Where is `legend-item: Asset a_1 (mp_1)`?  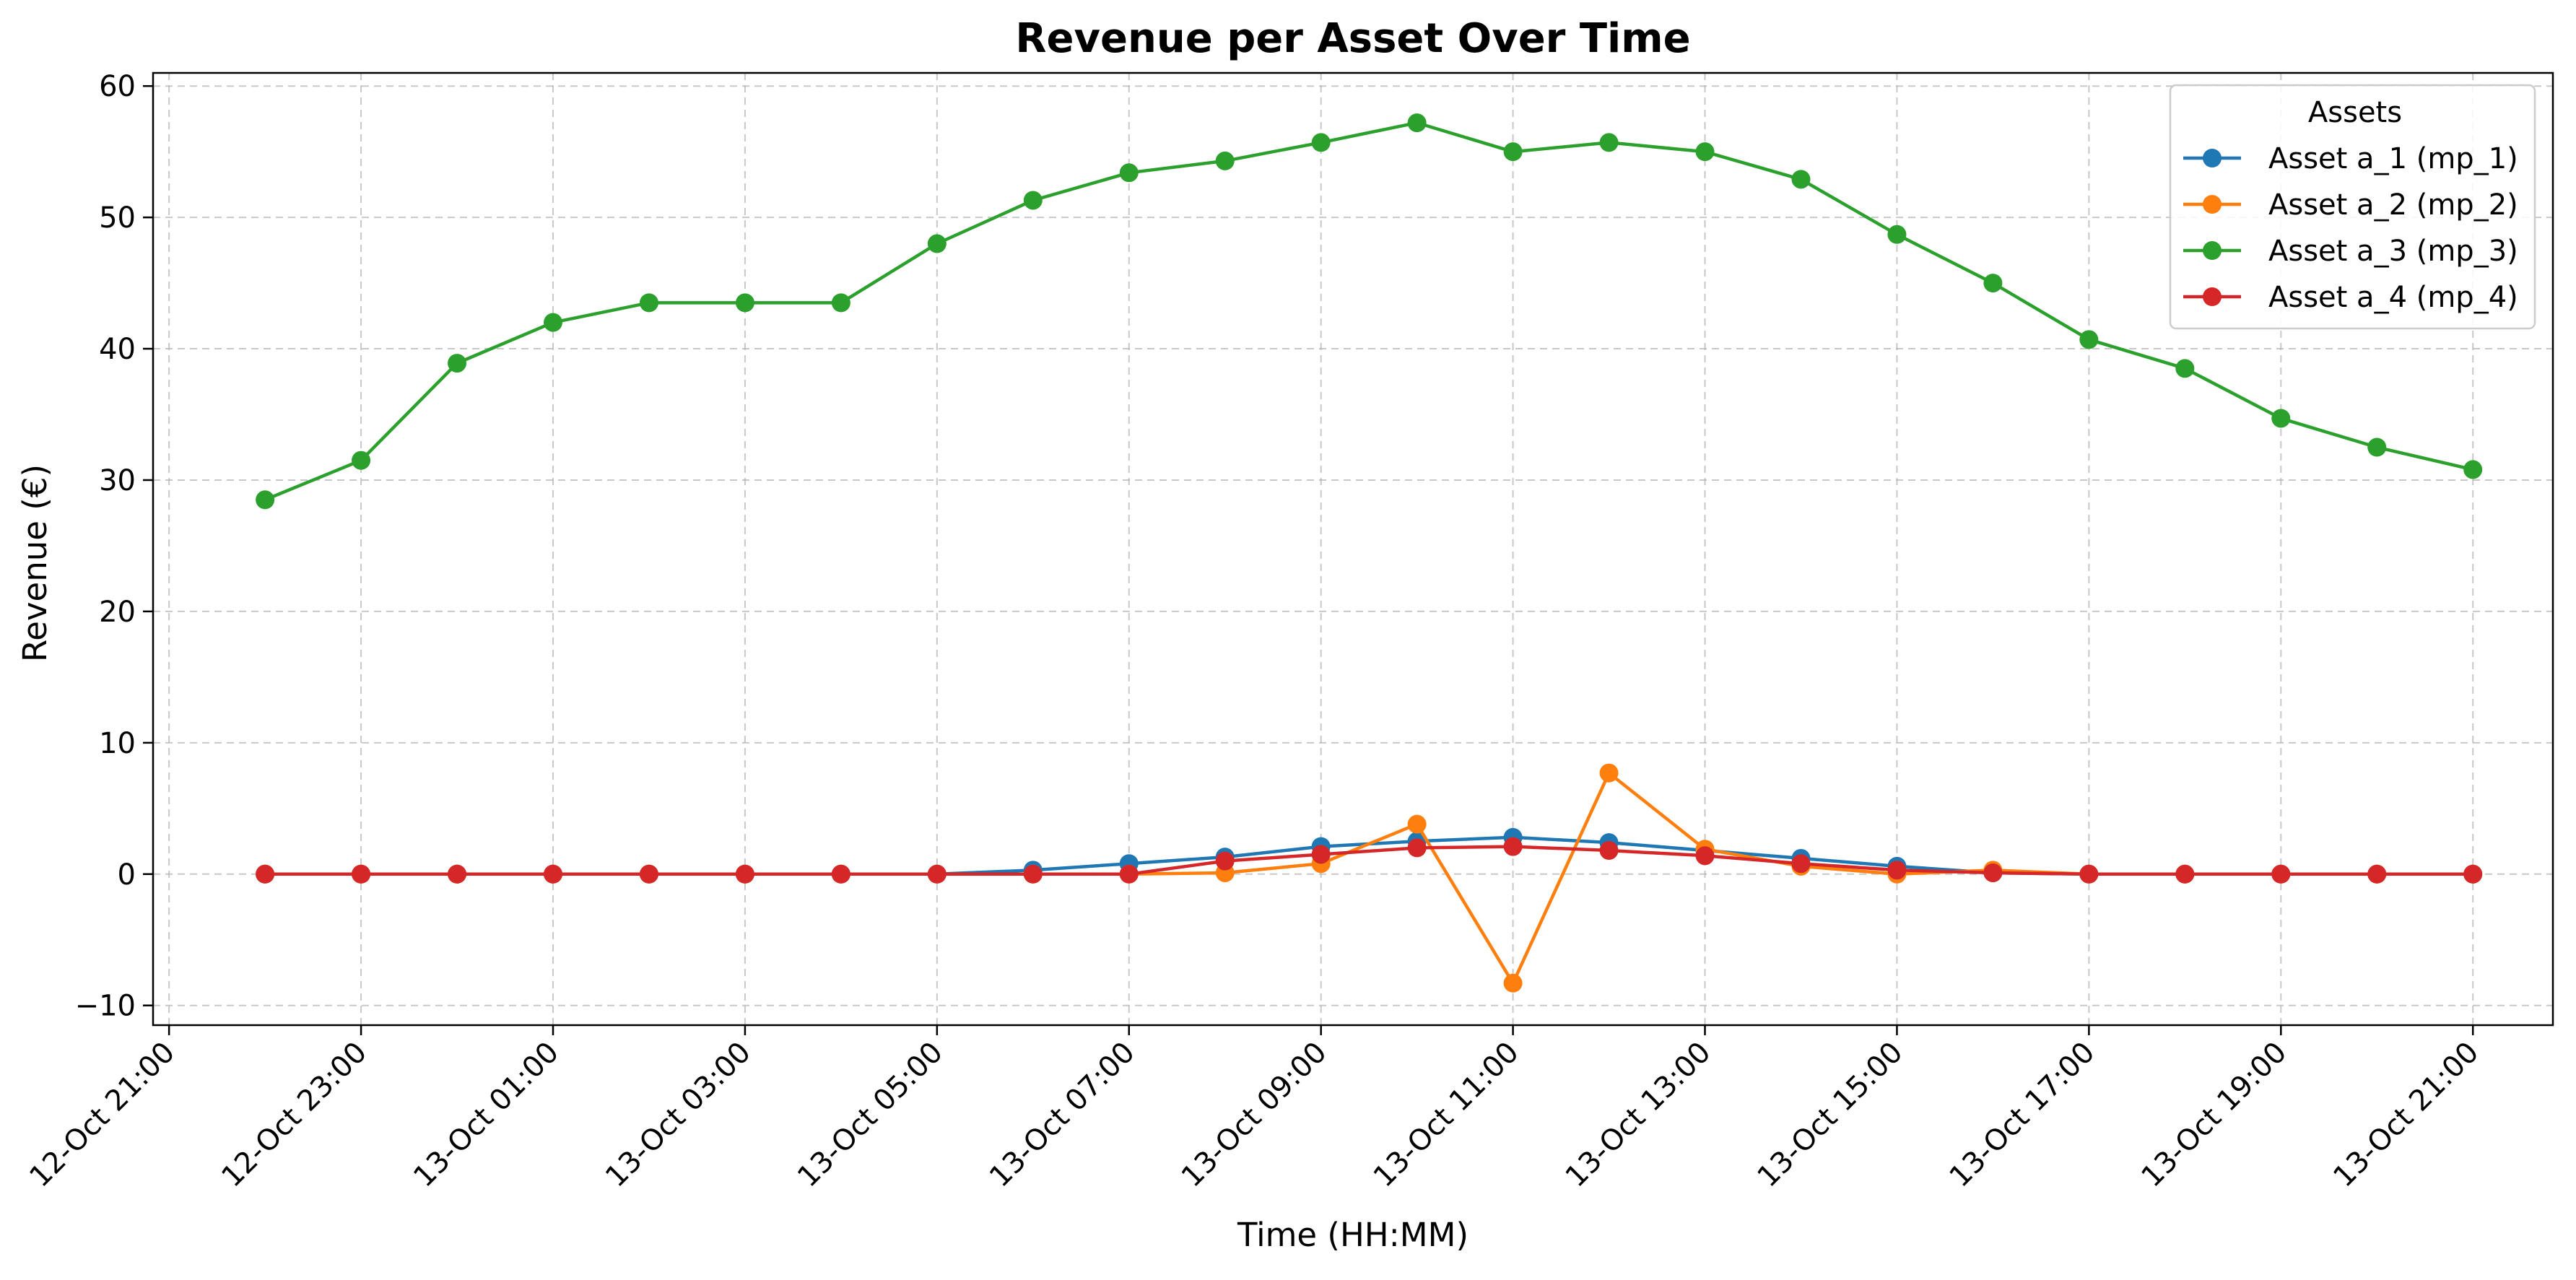
legend-item: Asset a_1 (mp_1) is located at coordinates (2350, 158).